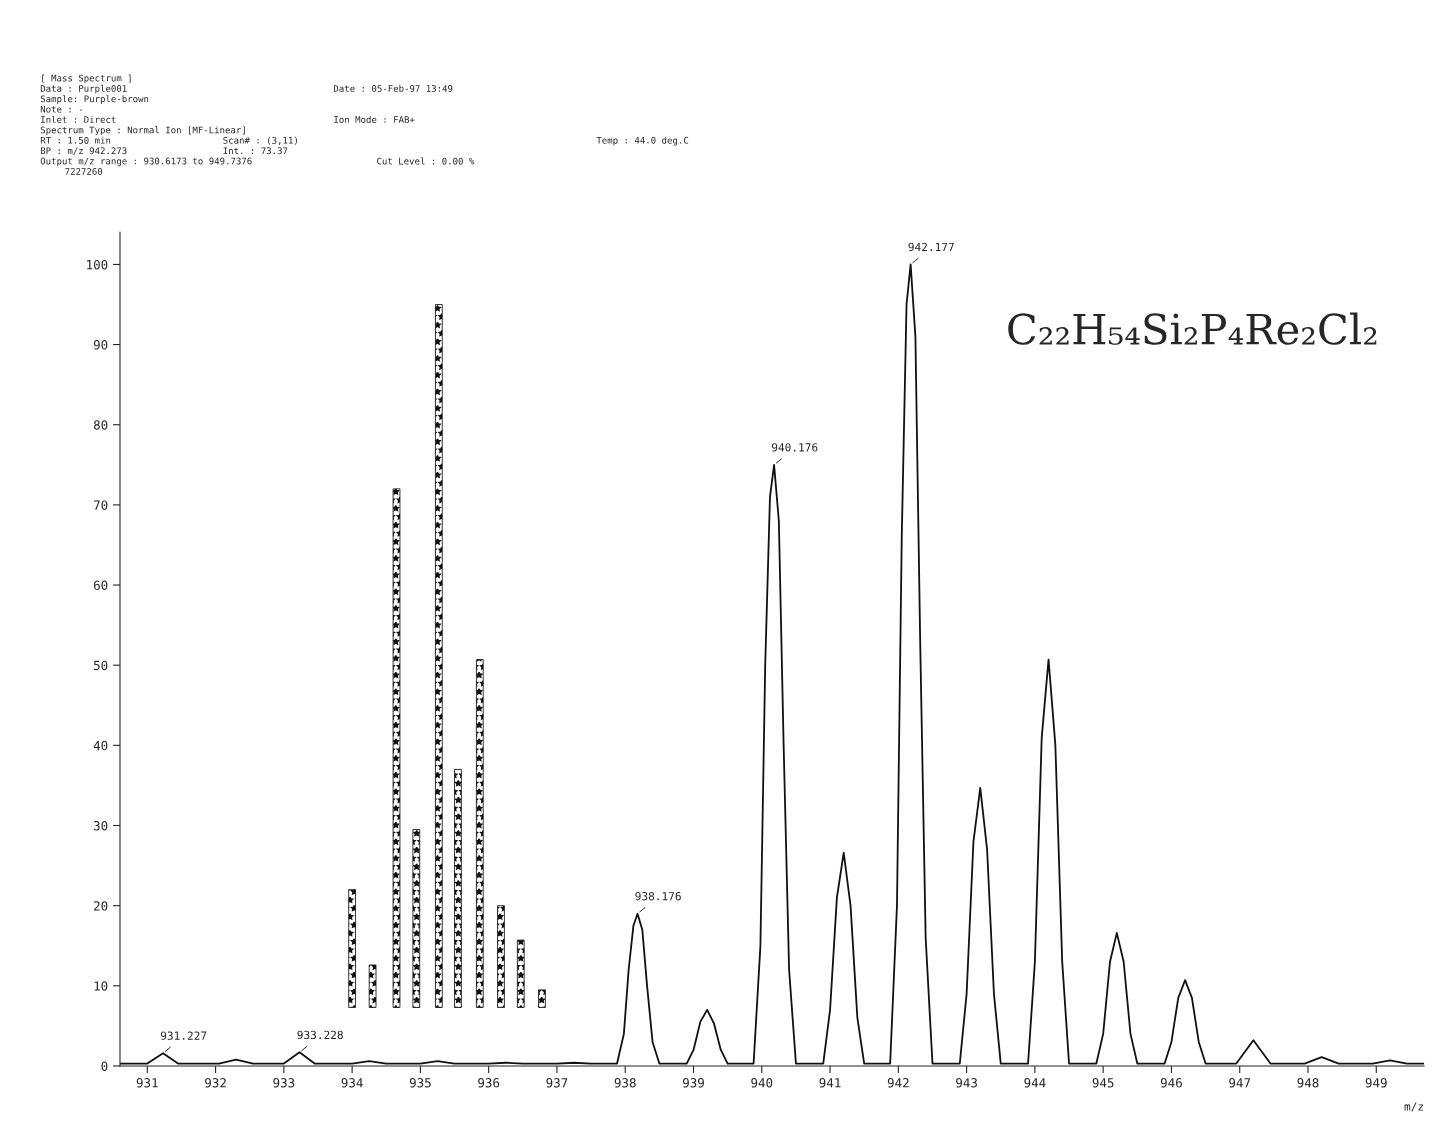 Image resolution: width=1437 pixels, height=1128 pixels. I want to click on text: Temp : 44.0 deg.C, so click(642, 141).